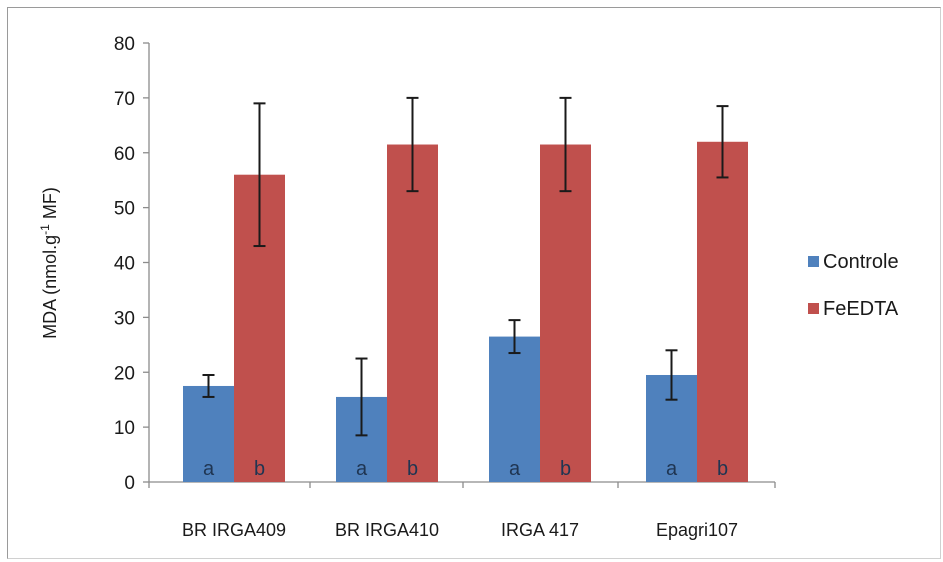 Image resolution: width=943 pixels, height=562 pixels. I want to click on legend-label-controle: Controle, so click(861, 262).